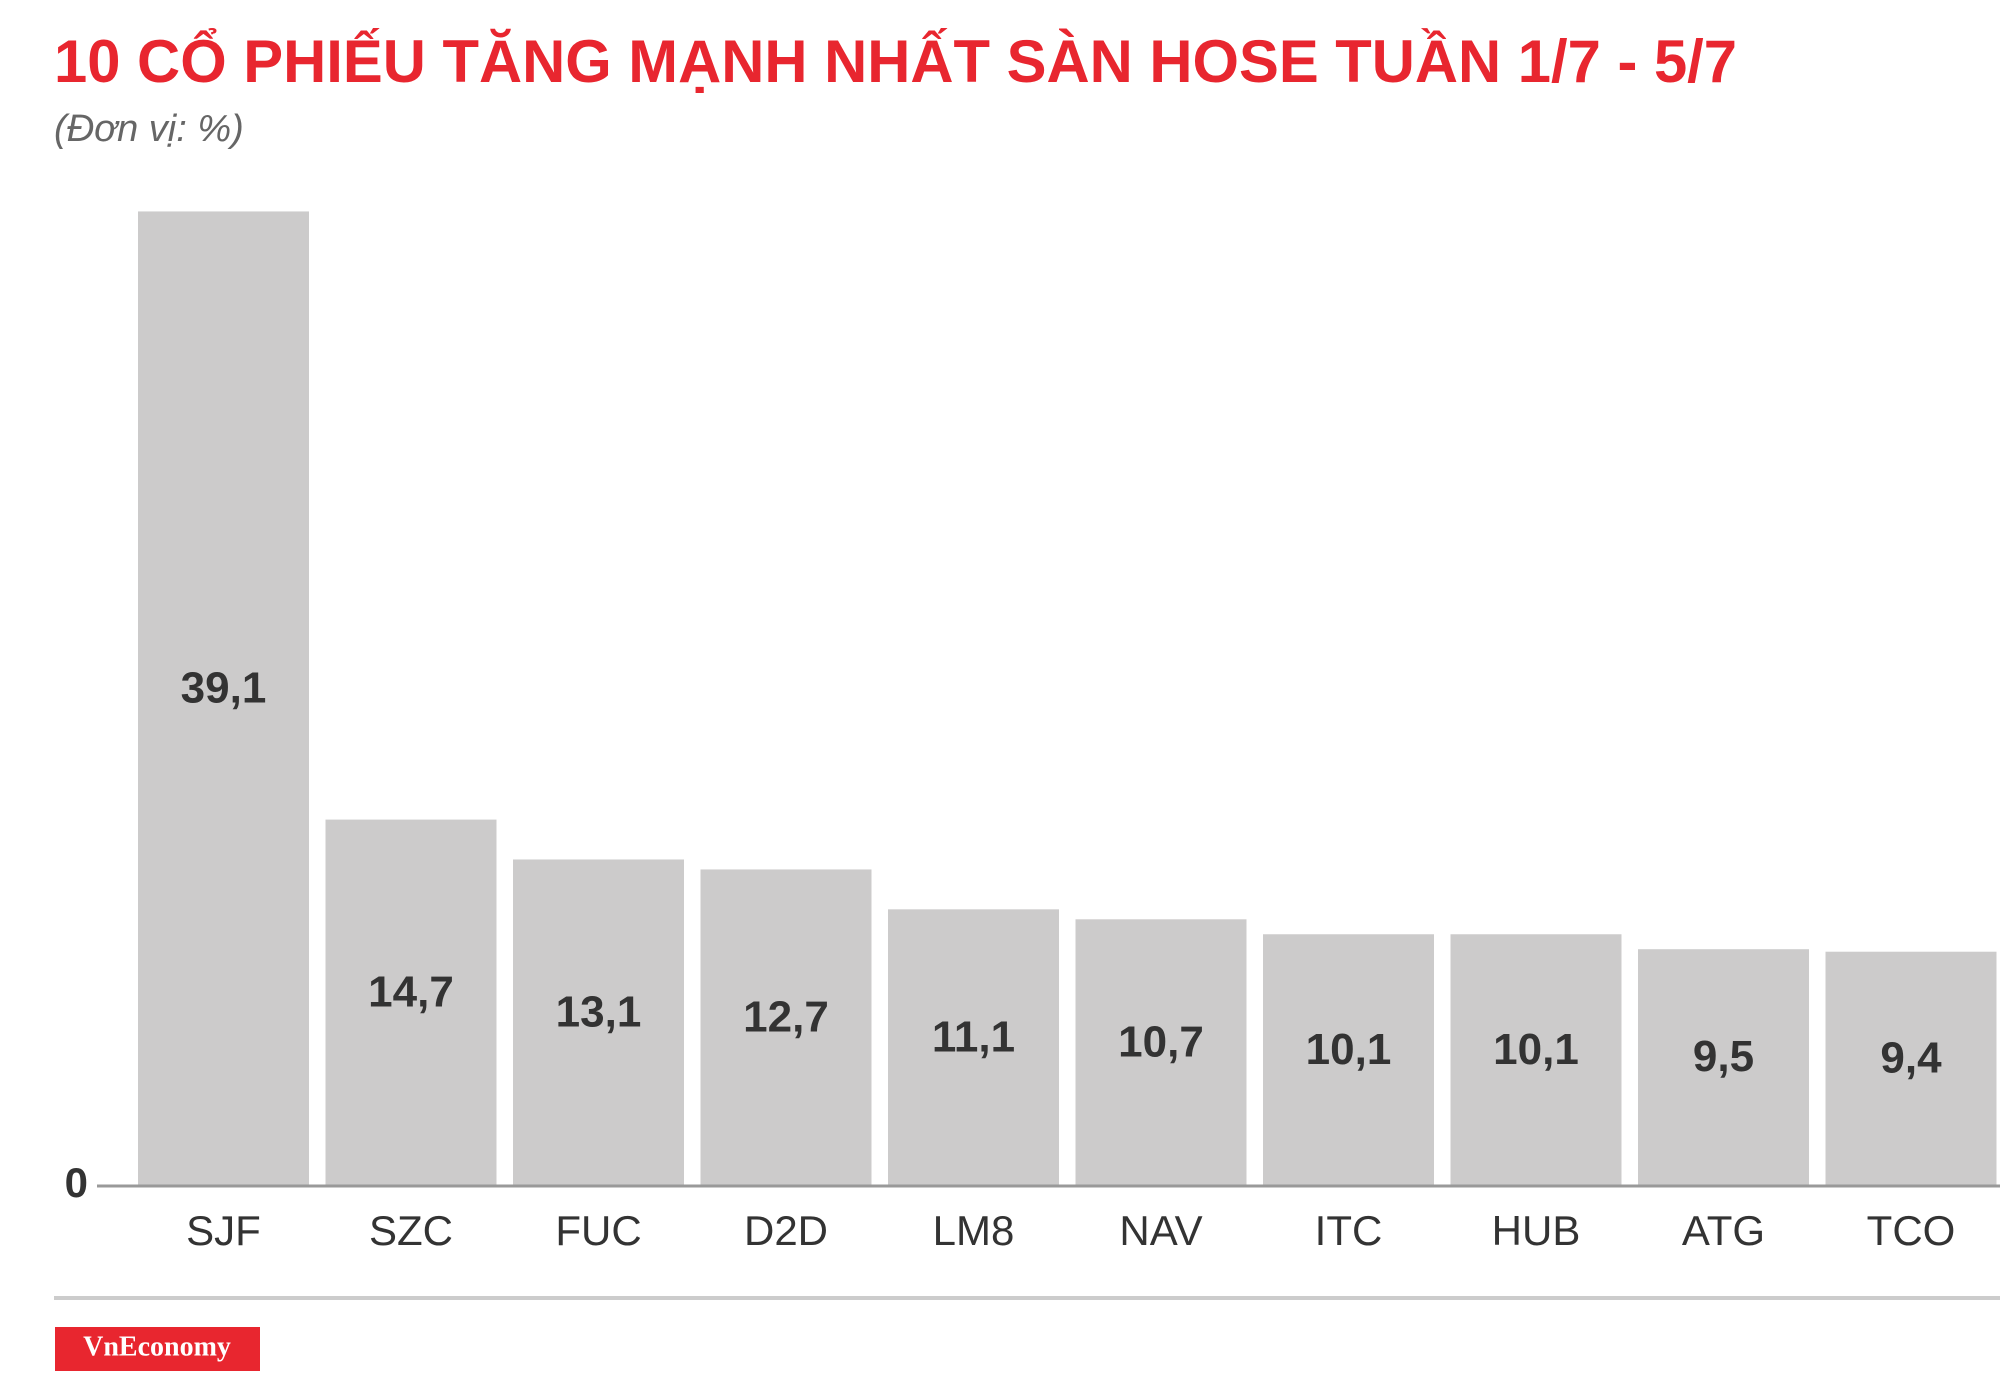 The image size is (2000, 1373). Describe the element at coordinates (1911, 1230) in the screenshot. I see `x-tick-label: TCO` at that location.